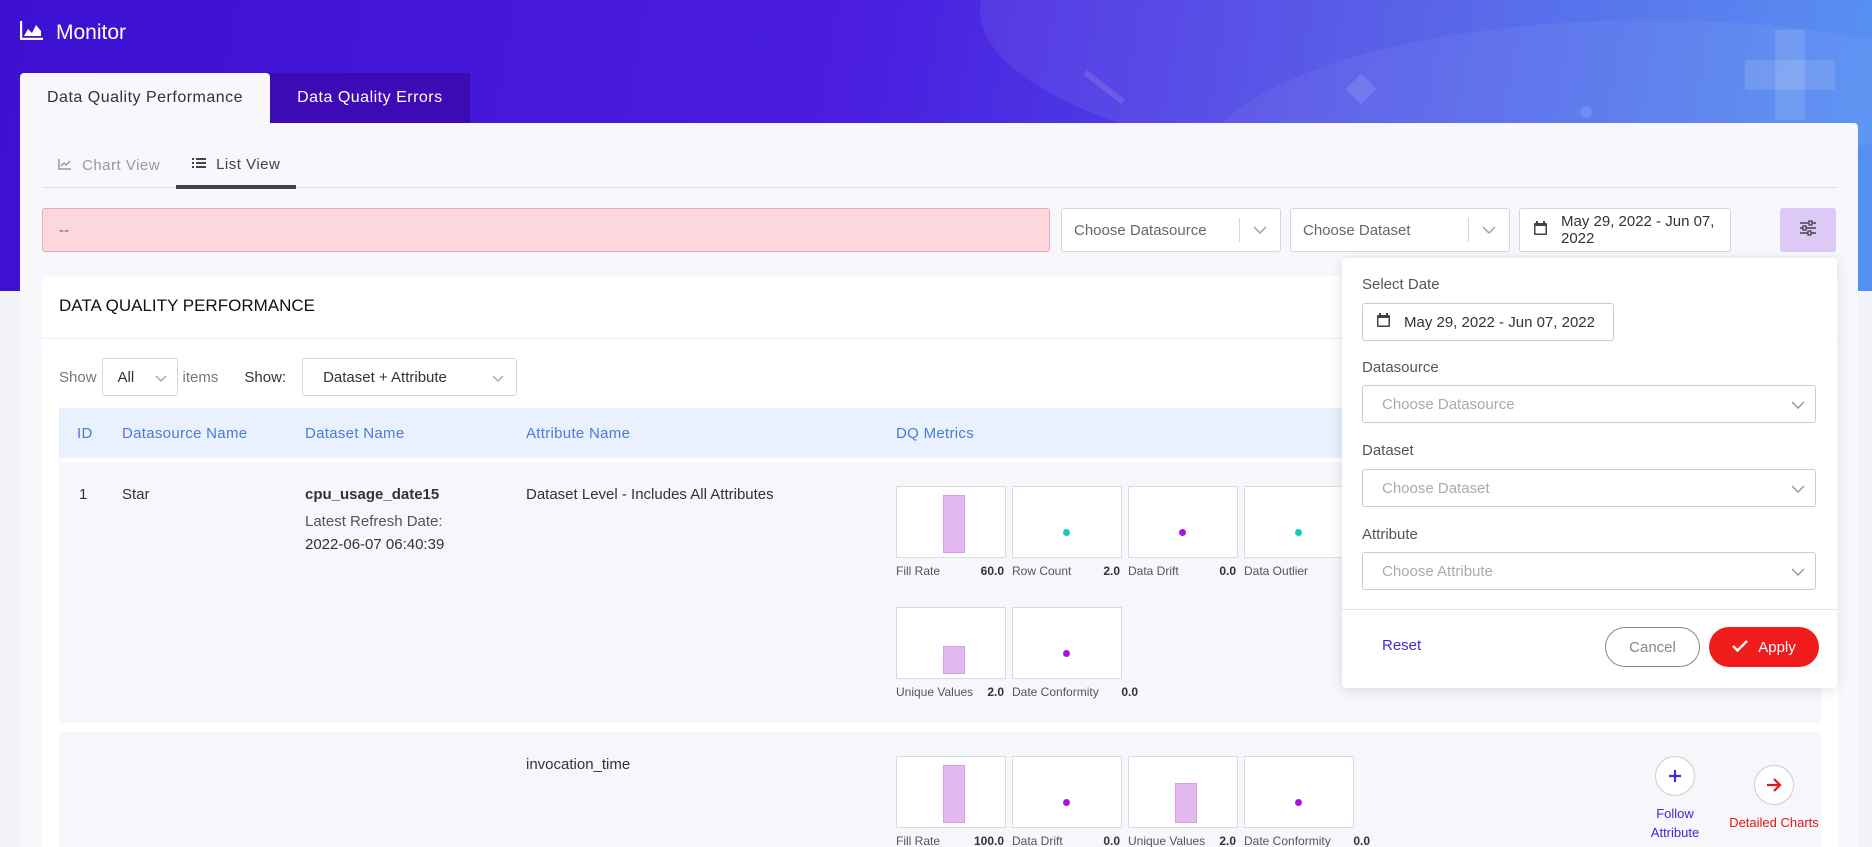  Describe the element at coordinates (1402, 645) in the screenshot. I see `reset-button: Reset` at that location.